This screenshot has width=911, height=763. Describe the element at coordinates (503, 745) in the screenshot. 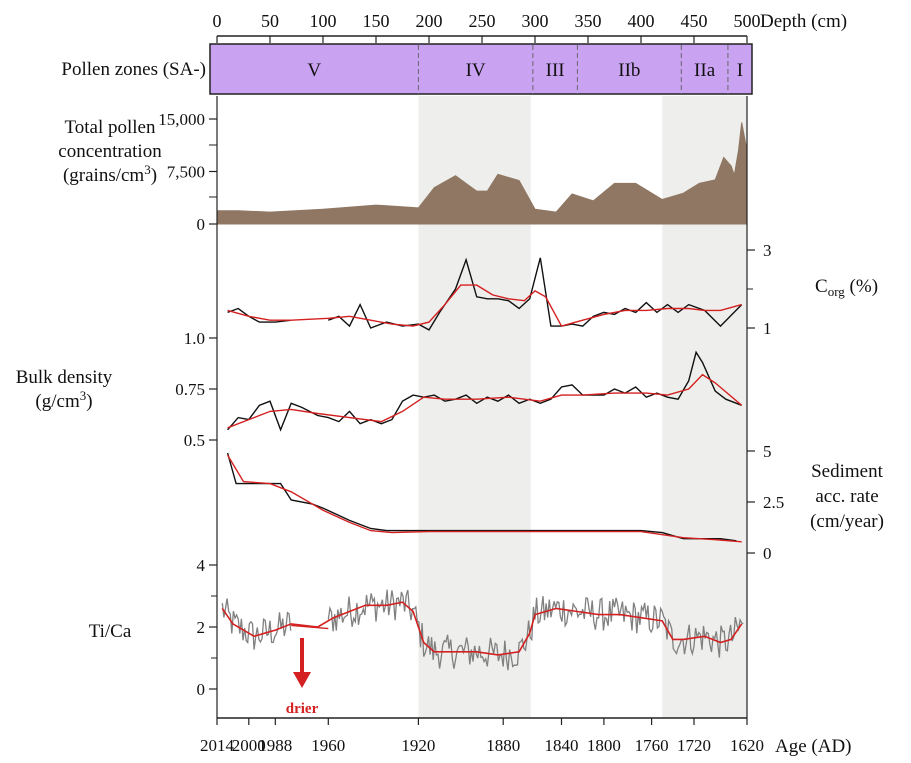

I see `age-tick-label: 1880` at that location.